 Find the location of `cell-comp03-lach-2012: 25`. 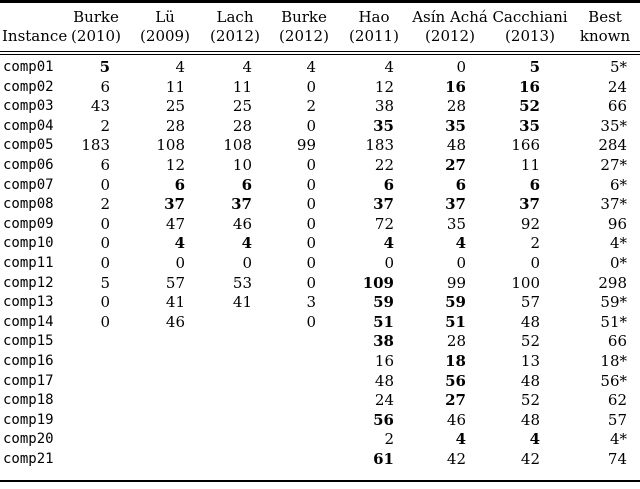

cell-comp03-lach-2012: 25 is located at coordinates (242, 106).